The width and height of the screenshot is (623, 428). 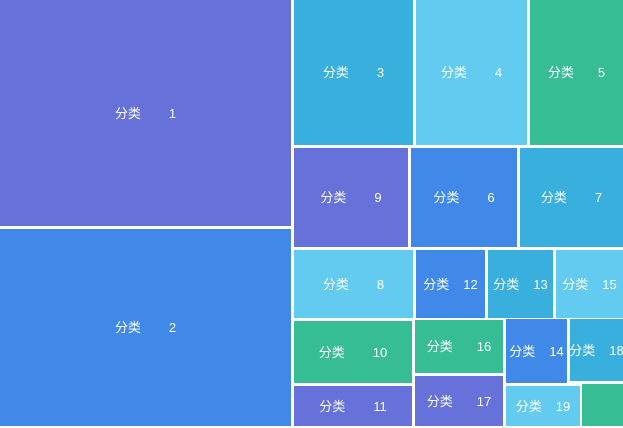 I want to click on cell-value-label: 10, so click(x=380, y=352).